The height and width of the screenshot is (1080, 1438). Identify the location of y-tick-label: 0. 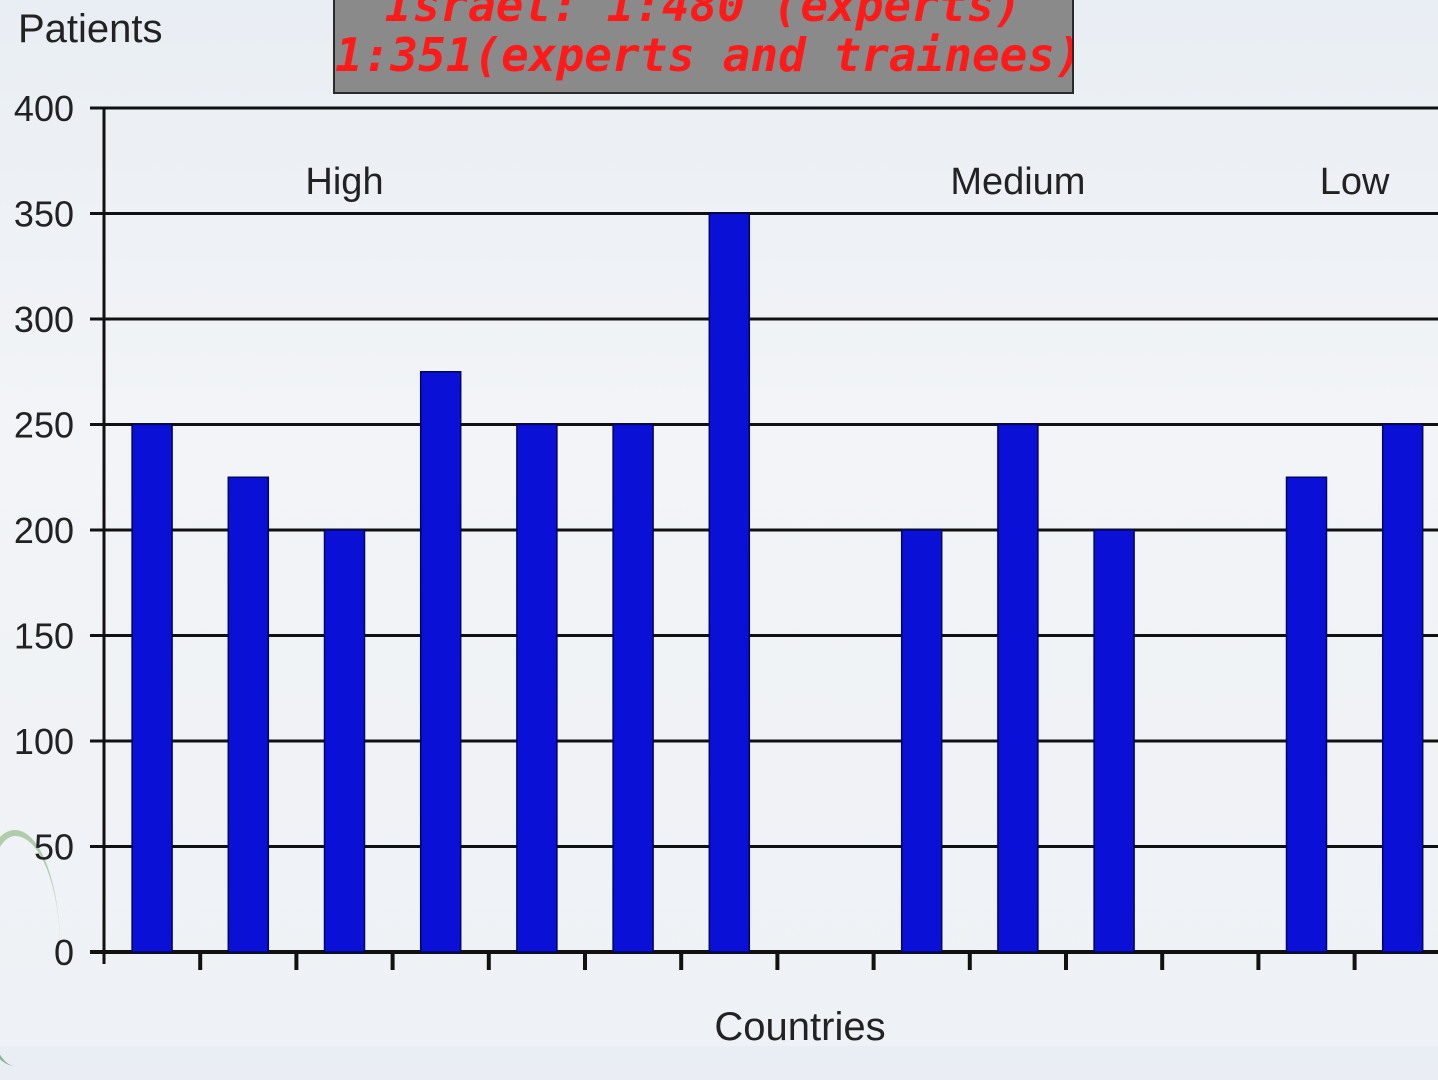
(64, 952).